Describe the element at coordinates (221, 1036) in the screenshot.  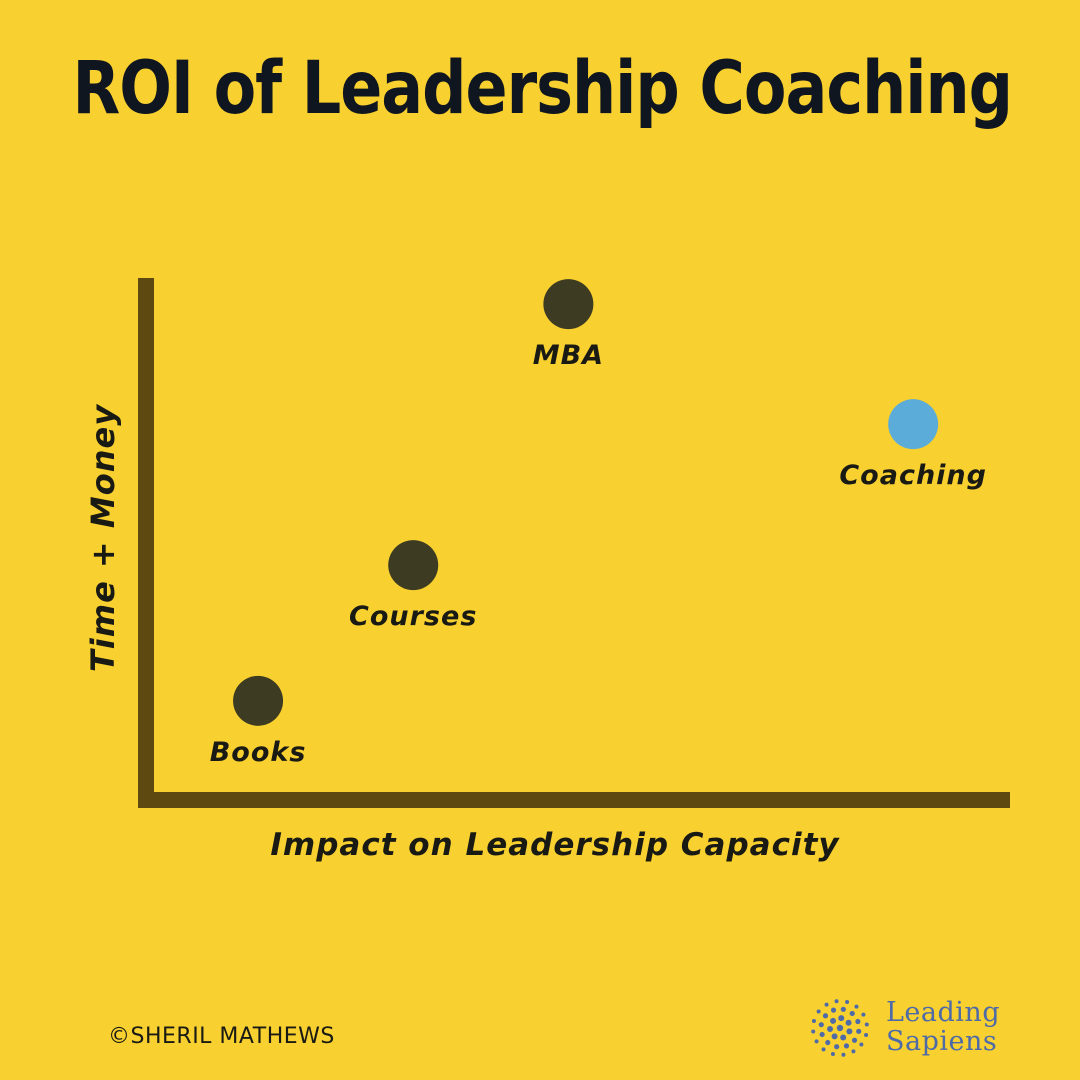
I see `copyright-text: ©SHERIL MATHEWS` at that location.